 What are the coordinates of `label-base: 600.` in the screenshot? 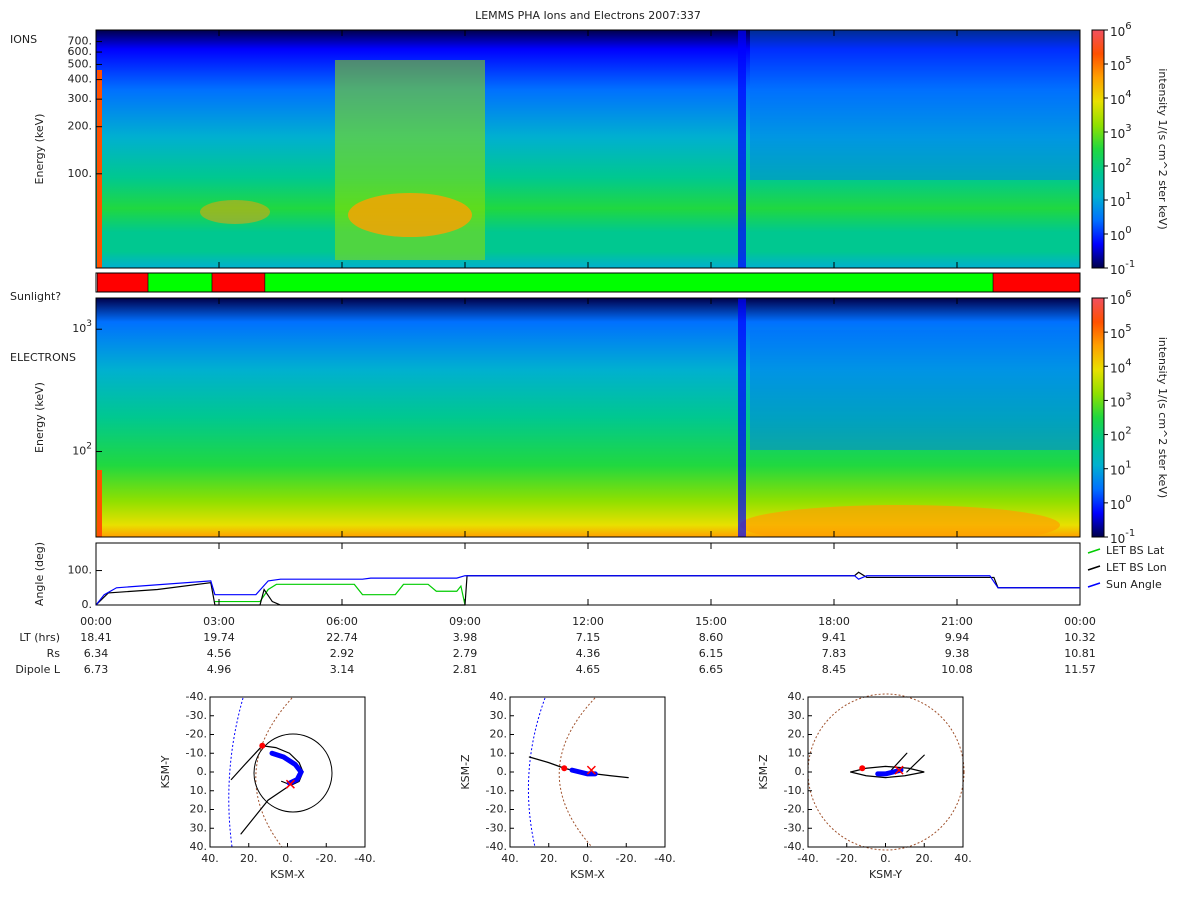 It's located at (80, 51).